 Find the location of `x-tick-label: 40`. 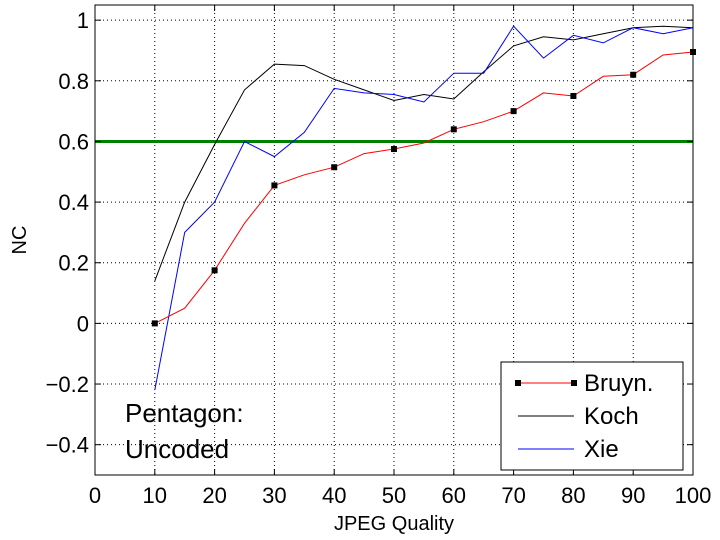

x-tick-label: 40 is located at coordinates (334, 495).